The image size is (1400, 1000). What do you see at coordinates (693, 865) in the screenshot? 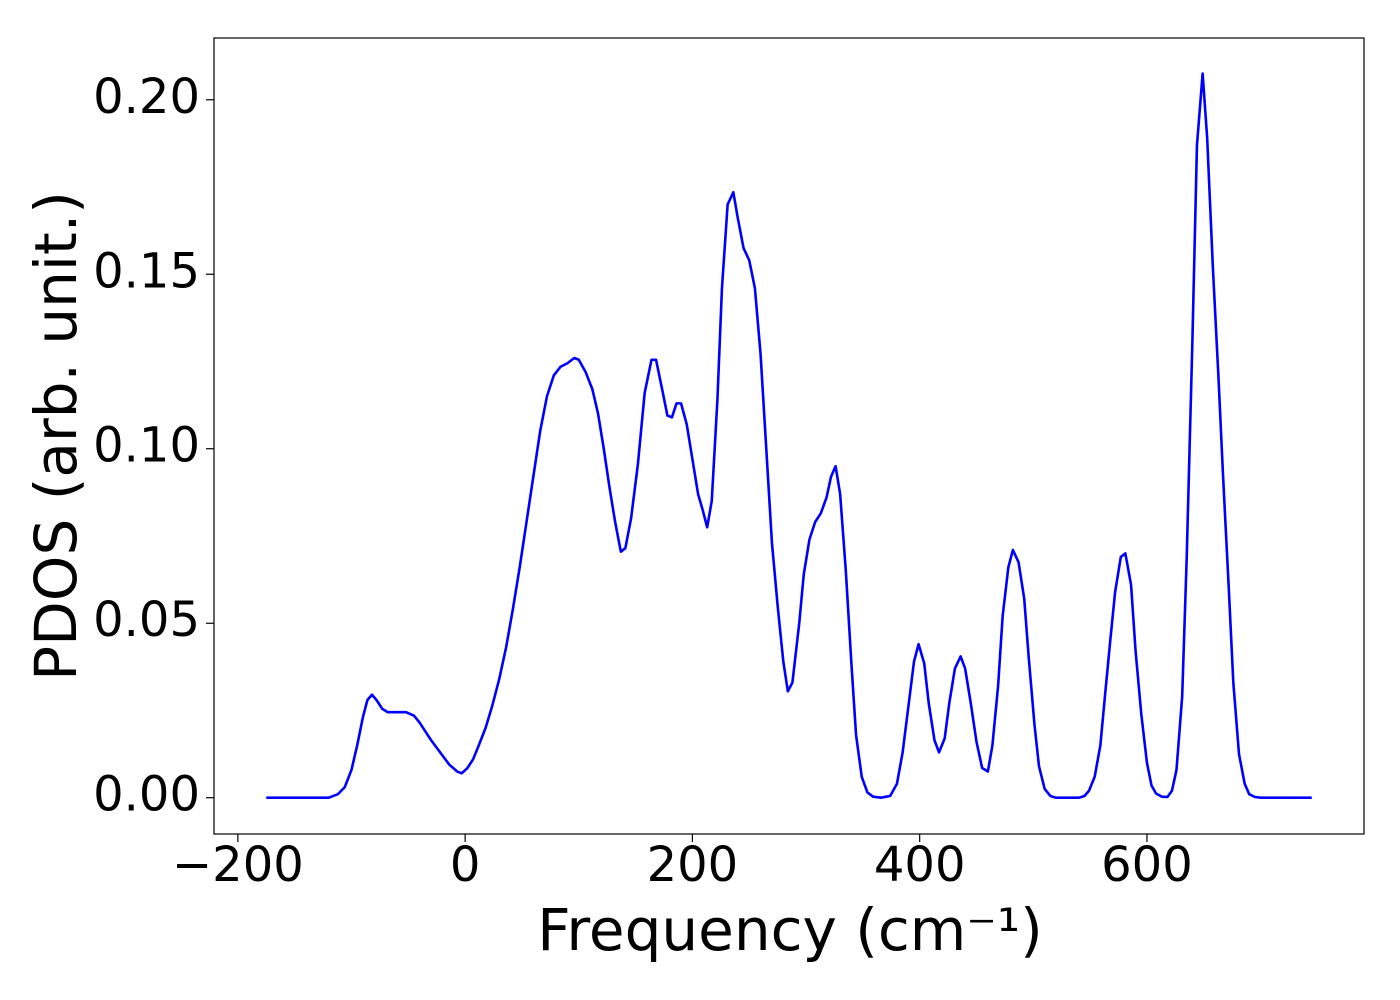
I see `x-tick-label: 200` at bounding box center [693, 865].